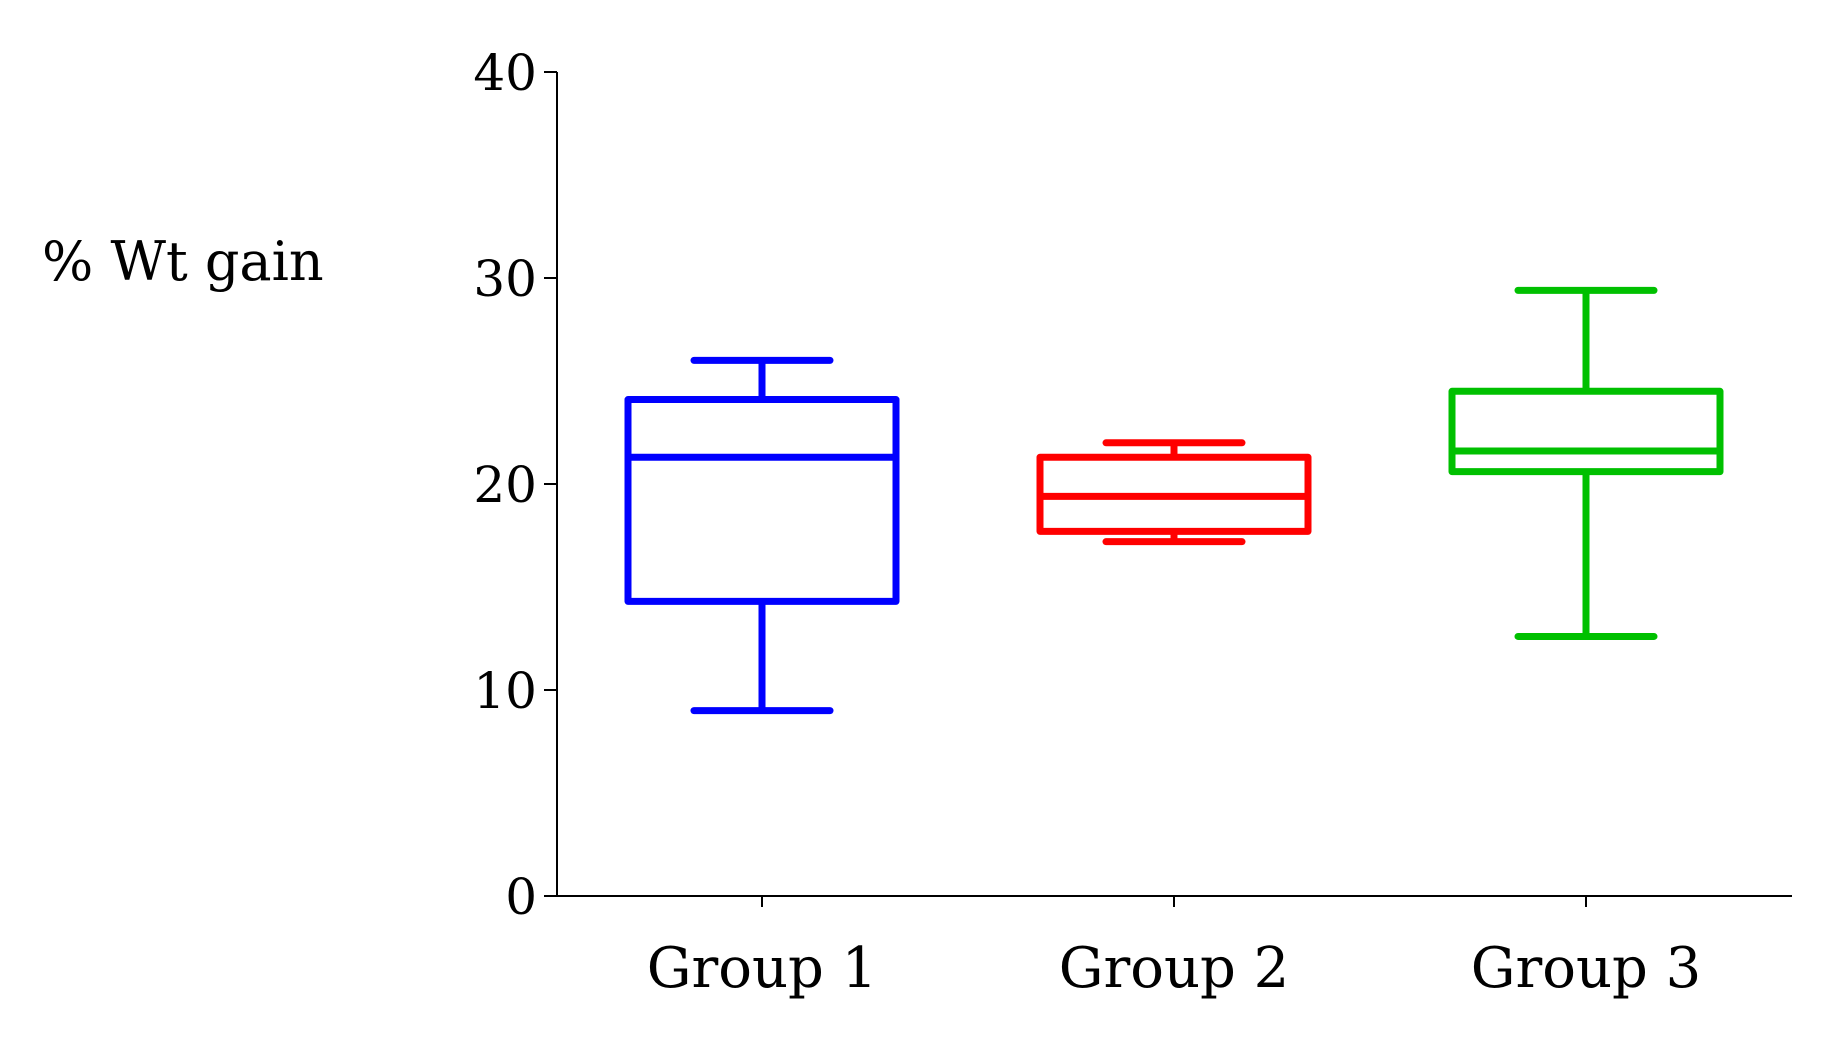 The height and width of the screenshot is (1048, 1824). What do you see at coordinates (521, 897) in the screenshot?
I see `y-tick-label: 0` at bounding box center [521, 897].